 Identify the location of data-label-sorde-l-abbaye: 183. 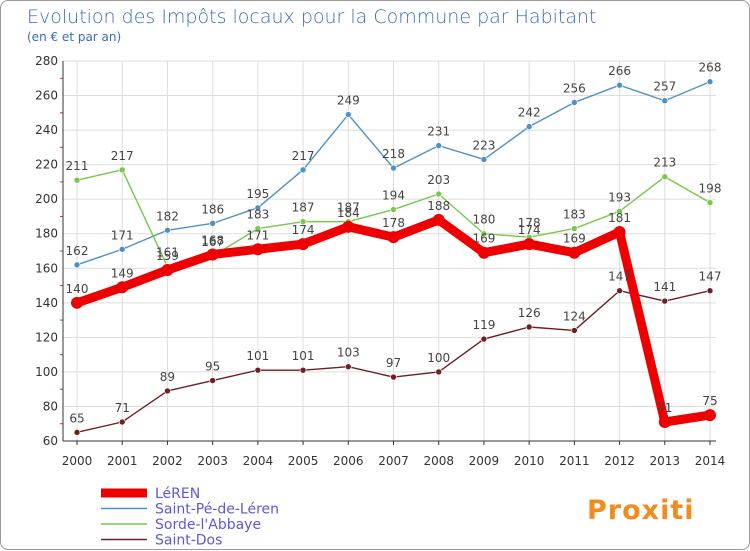
(257, 215).